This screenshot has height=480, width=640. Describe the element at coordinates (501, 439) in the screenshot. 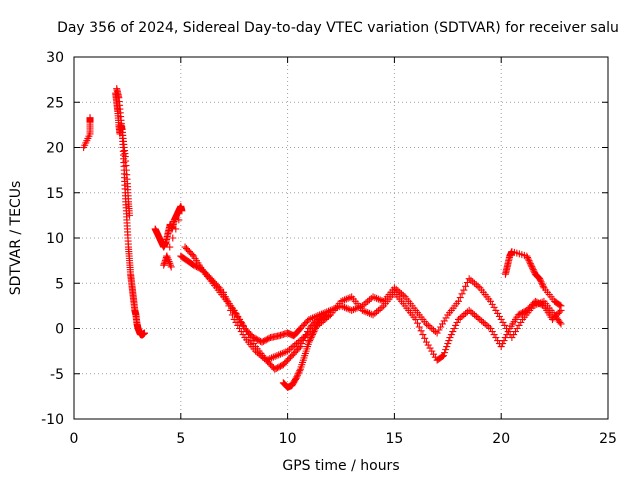

I see `x-tick-label: 20` at that location.